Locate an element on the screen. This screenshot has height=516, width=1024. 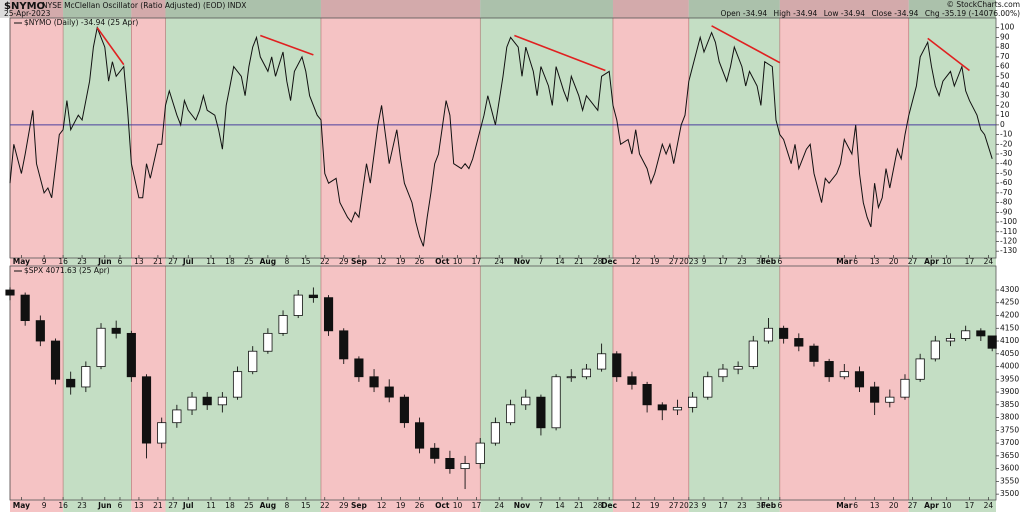
y-tick-label: 70 is located at coordinates (1005, 56).